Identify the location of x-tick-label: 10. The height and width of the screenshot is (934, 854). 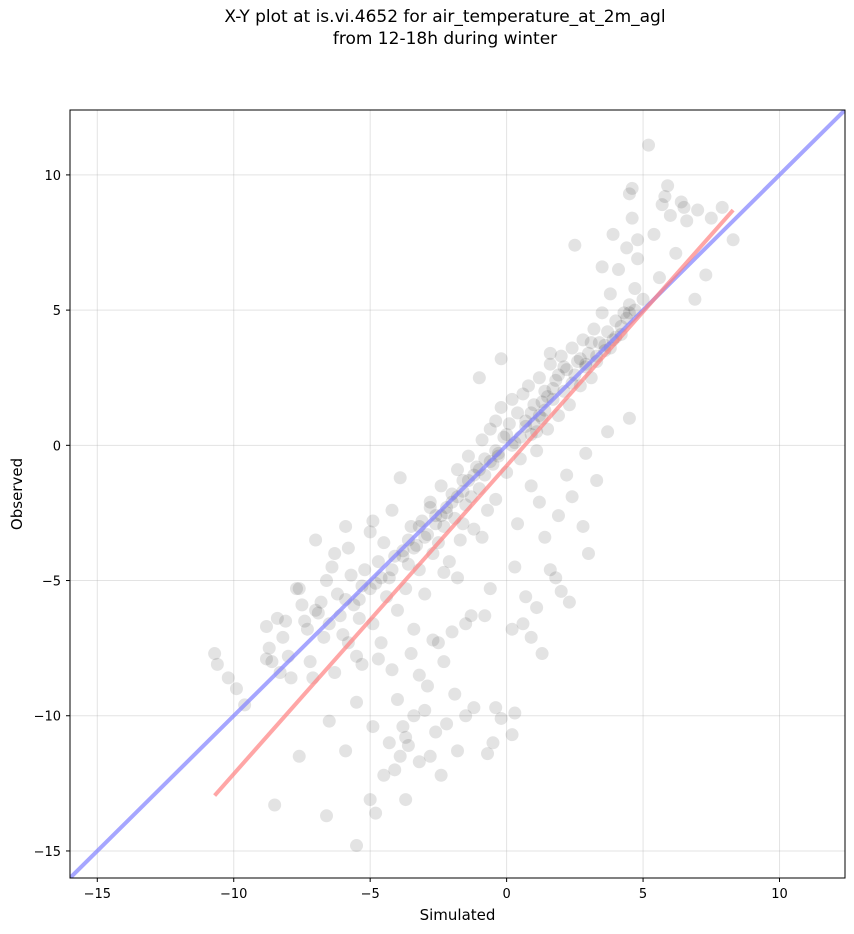
(779, 894).